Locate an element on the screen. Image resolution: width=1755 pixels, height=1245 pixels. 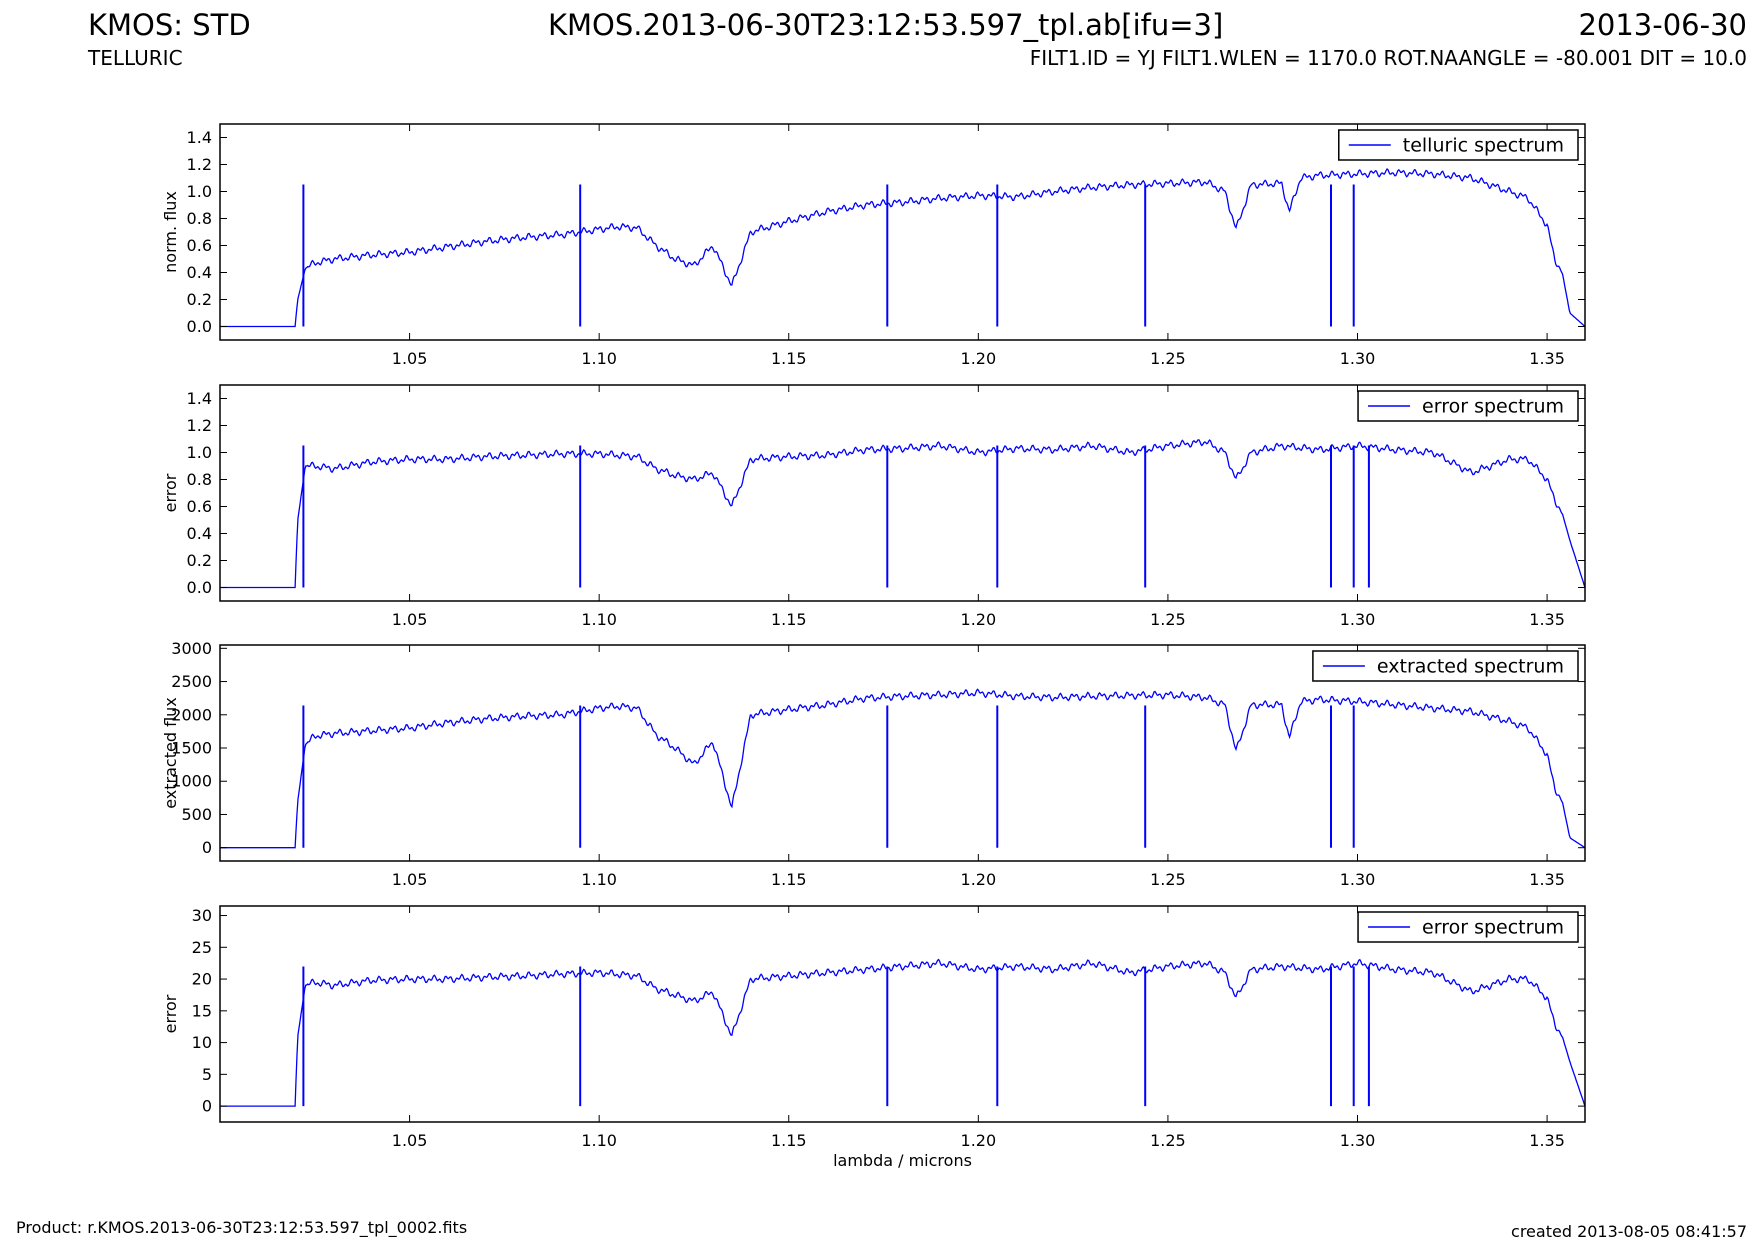
legend: extracted spectrum is located at coordinates (1445, 666).